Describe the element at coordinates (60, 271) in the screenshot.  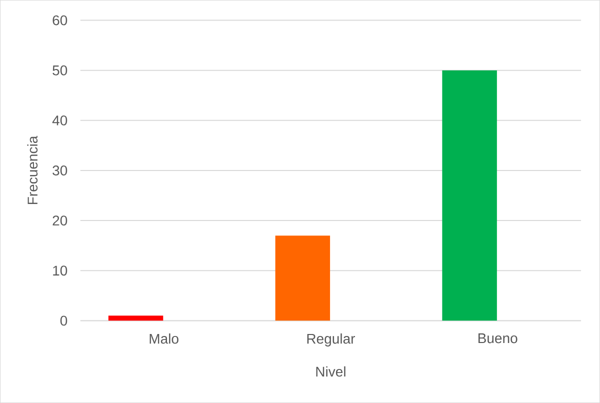
I see `y-tick-label: 10` at that location.